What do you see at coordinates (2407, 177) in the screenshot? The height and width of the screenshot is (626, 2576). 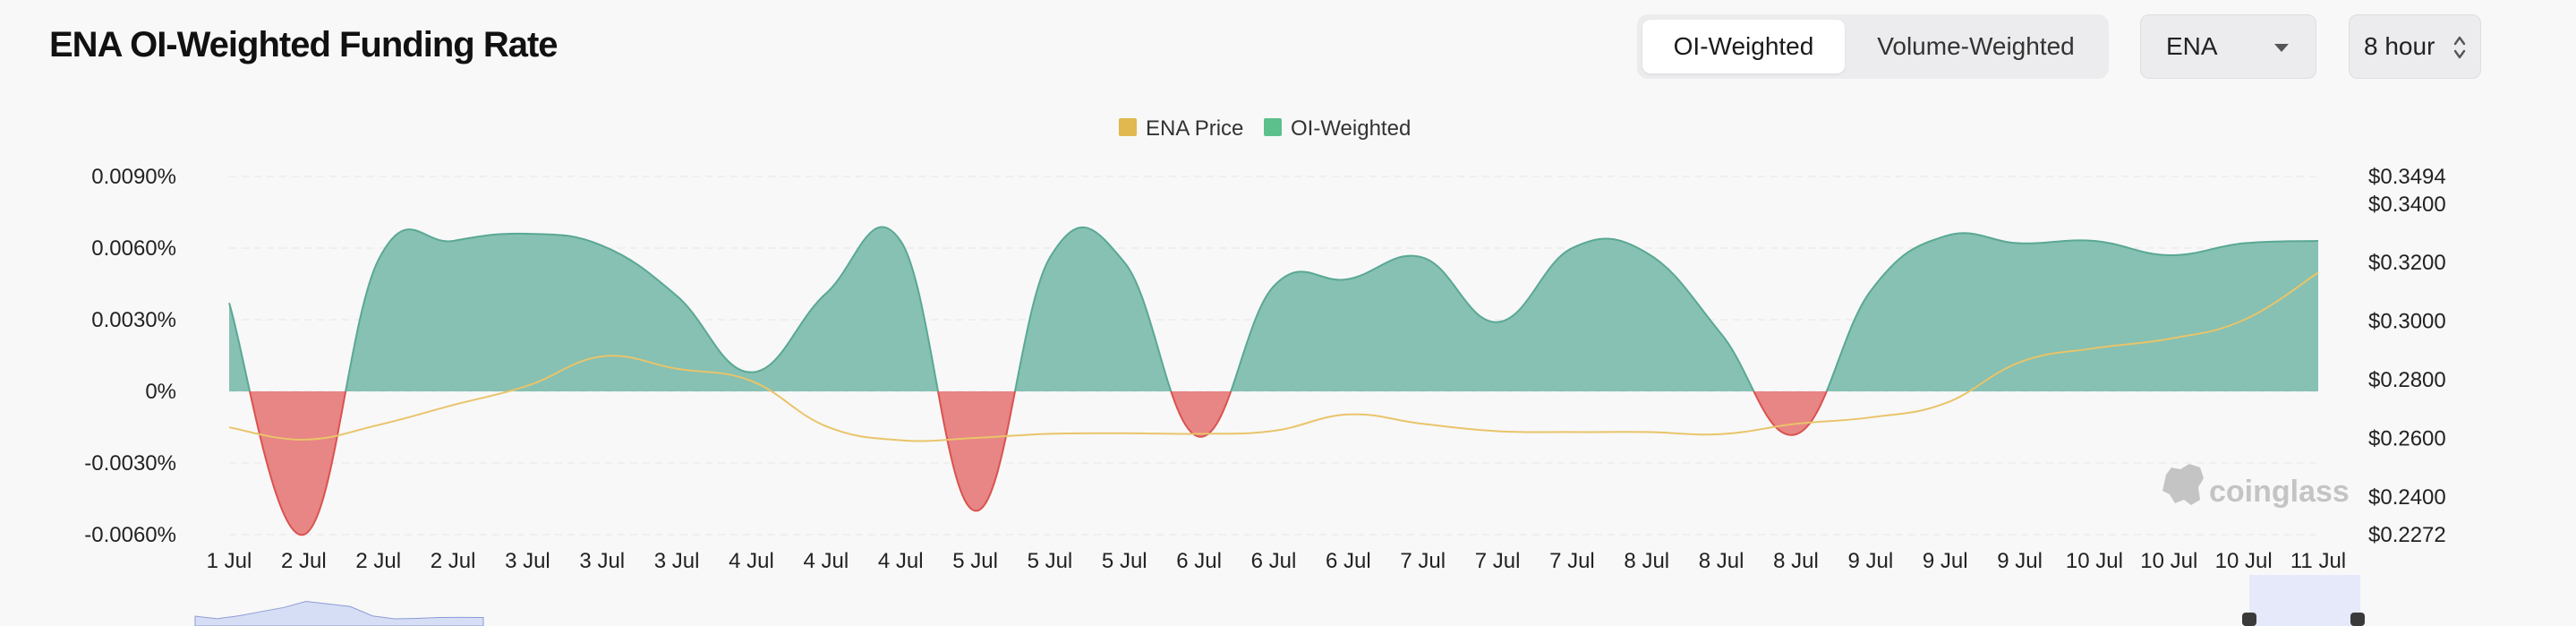 I see `y-right-tick-label: $0.3494` at bounding box center [2407, 177].